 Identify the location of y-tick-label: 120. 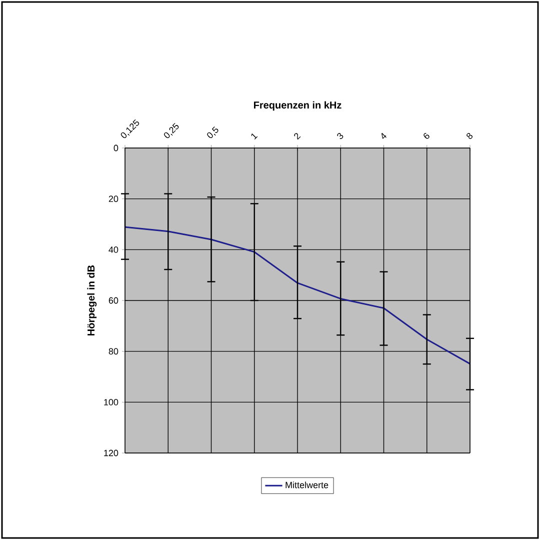
(111, 453).